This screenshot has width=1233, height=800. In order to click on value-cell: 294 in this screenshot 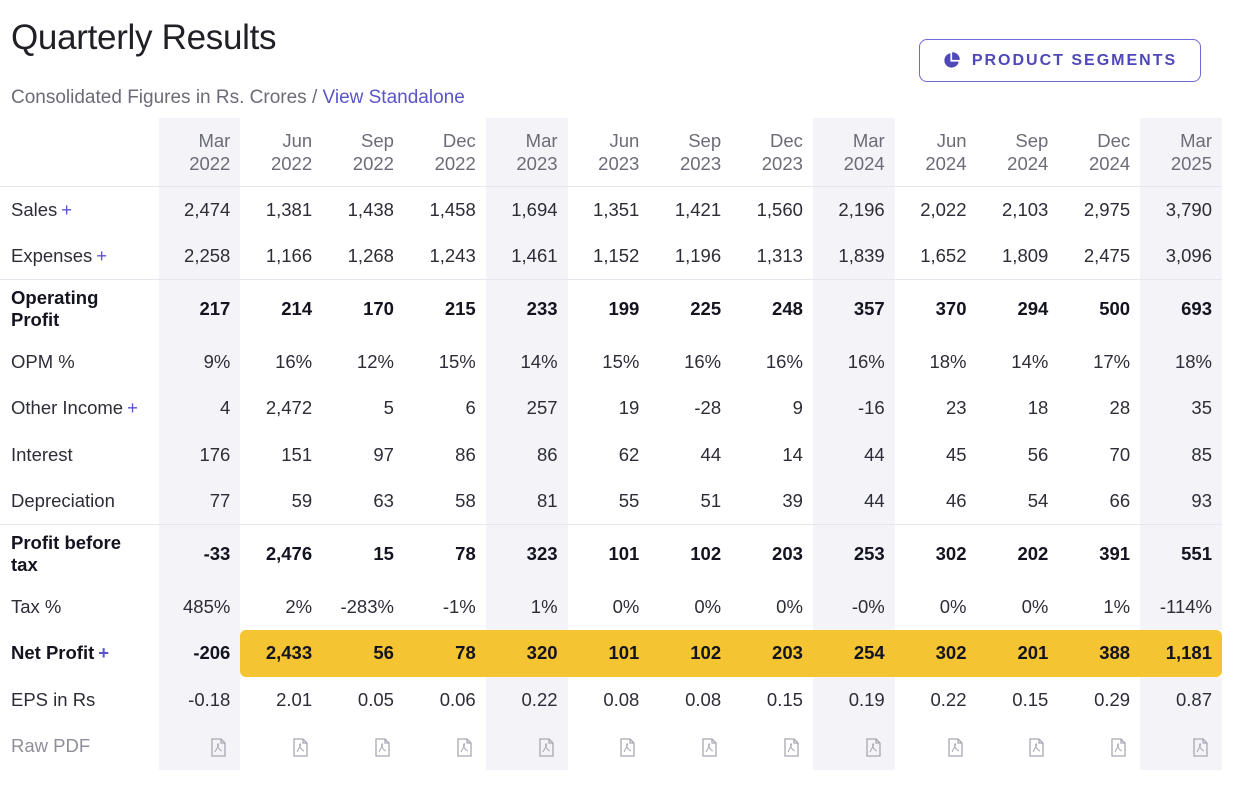, I will do `click(1017, 309)`.